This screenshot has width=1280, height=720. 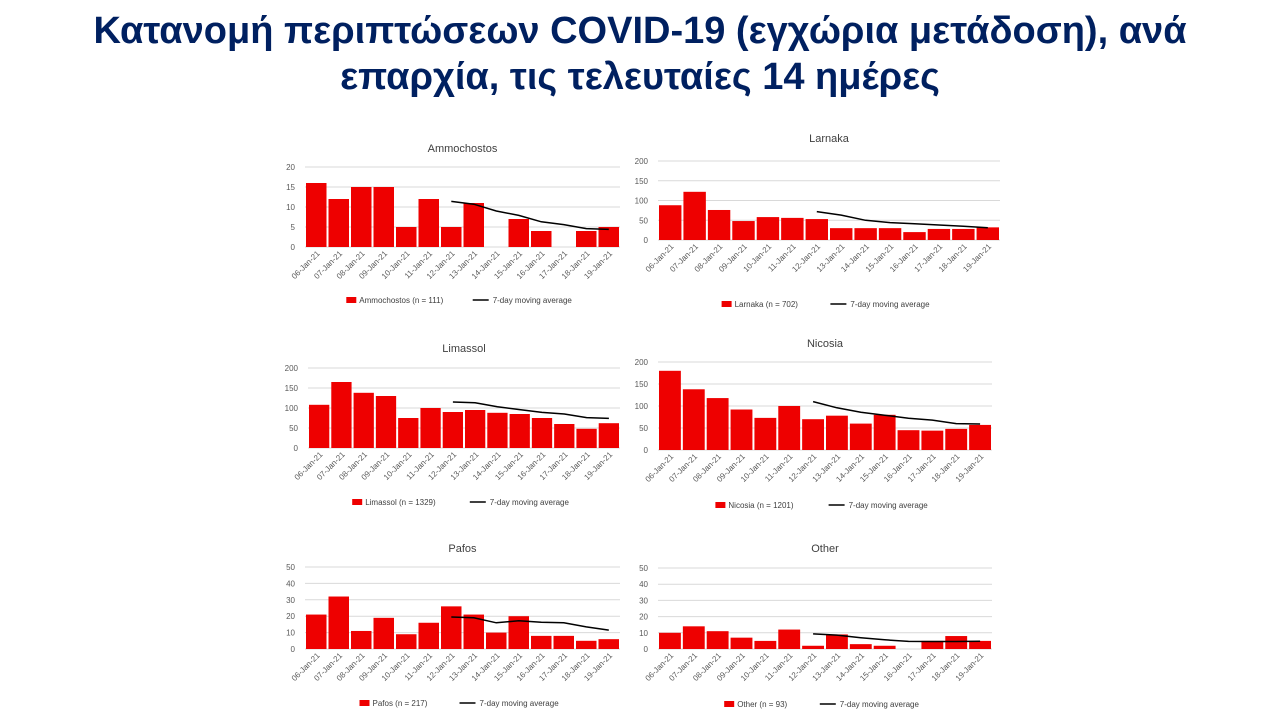 I want to click on y-tick-label: 20, so click(x=290, y=616).